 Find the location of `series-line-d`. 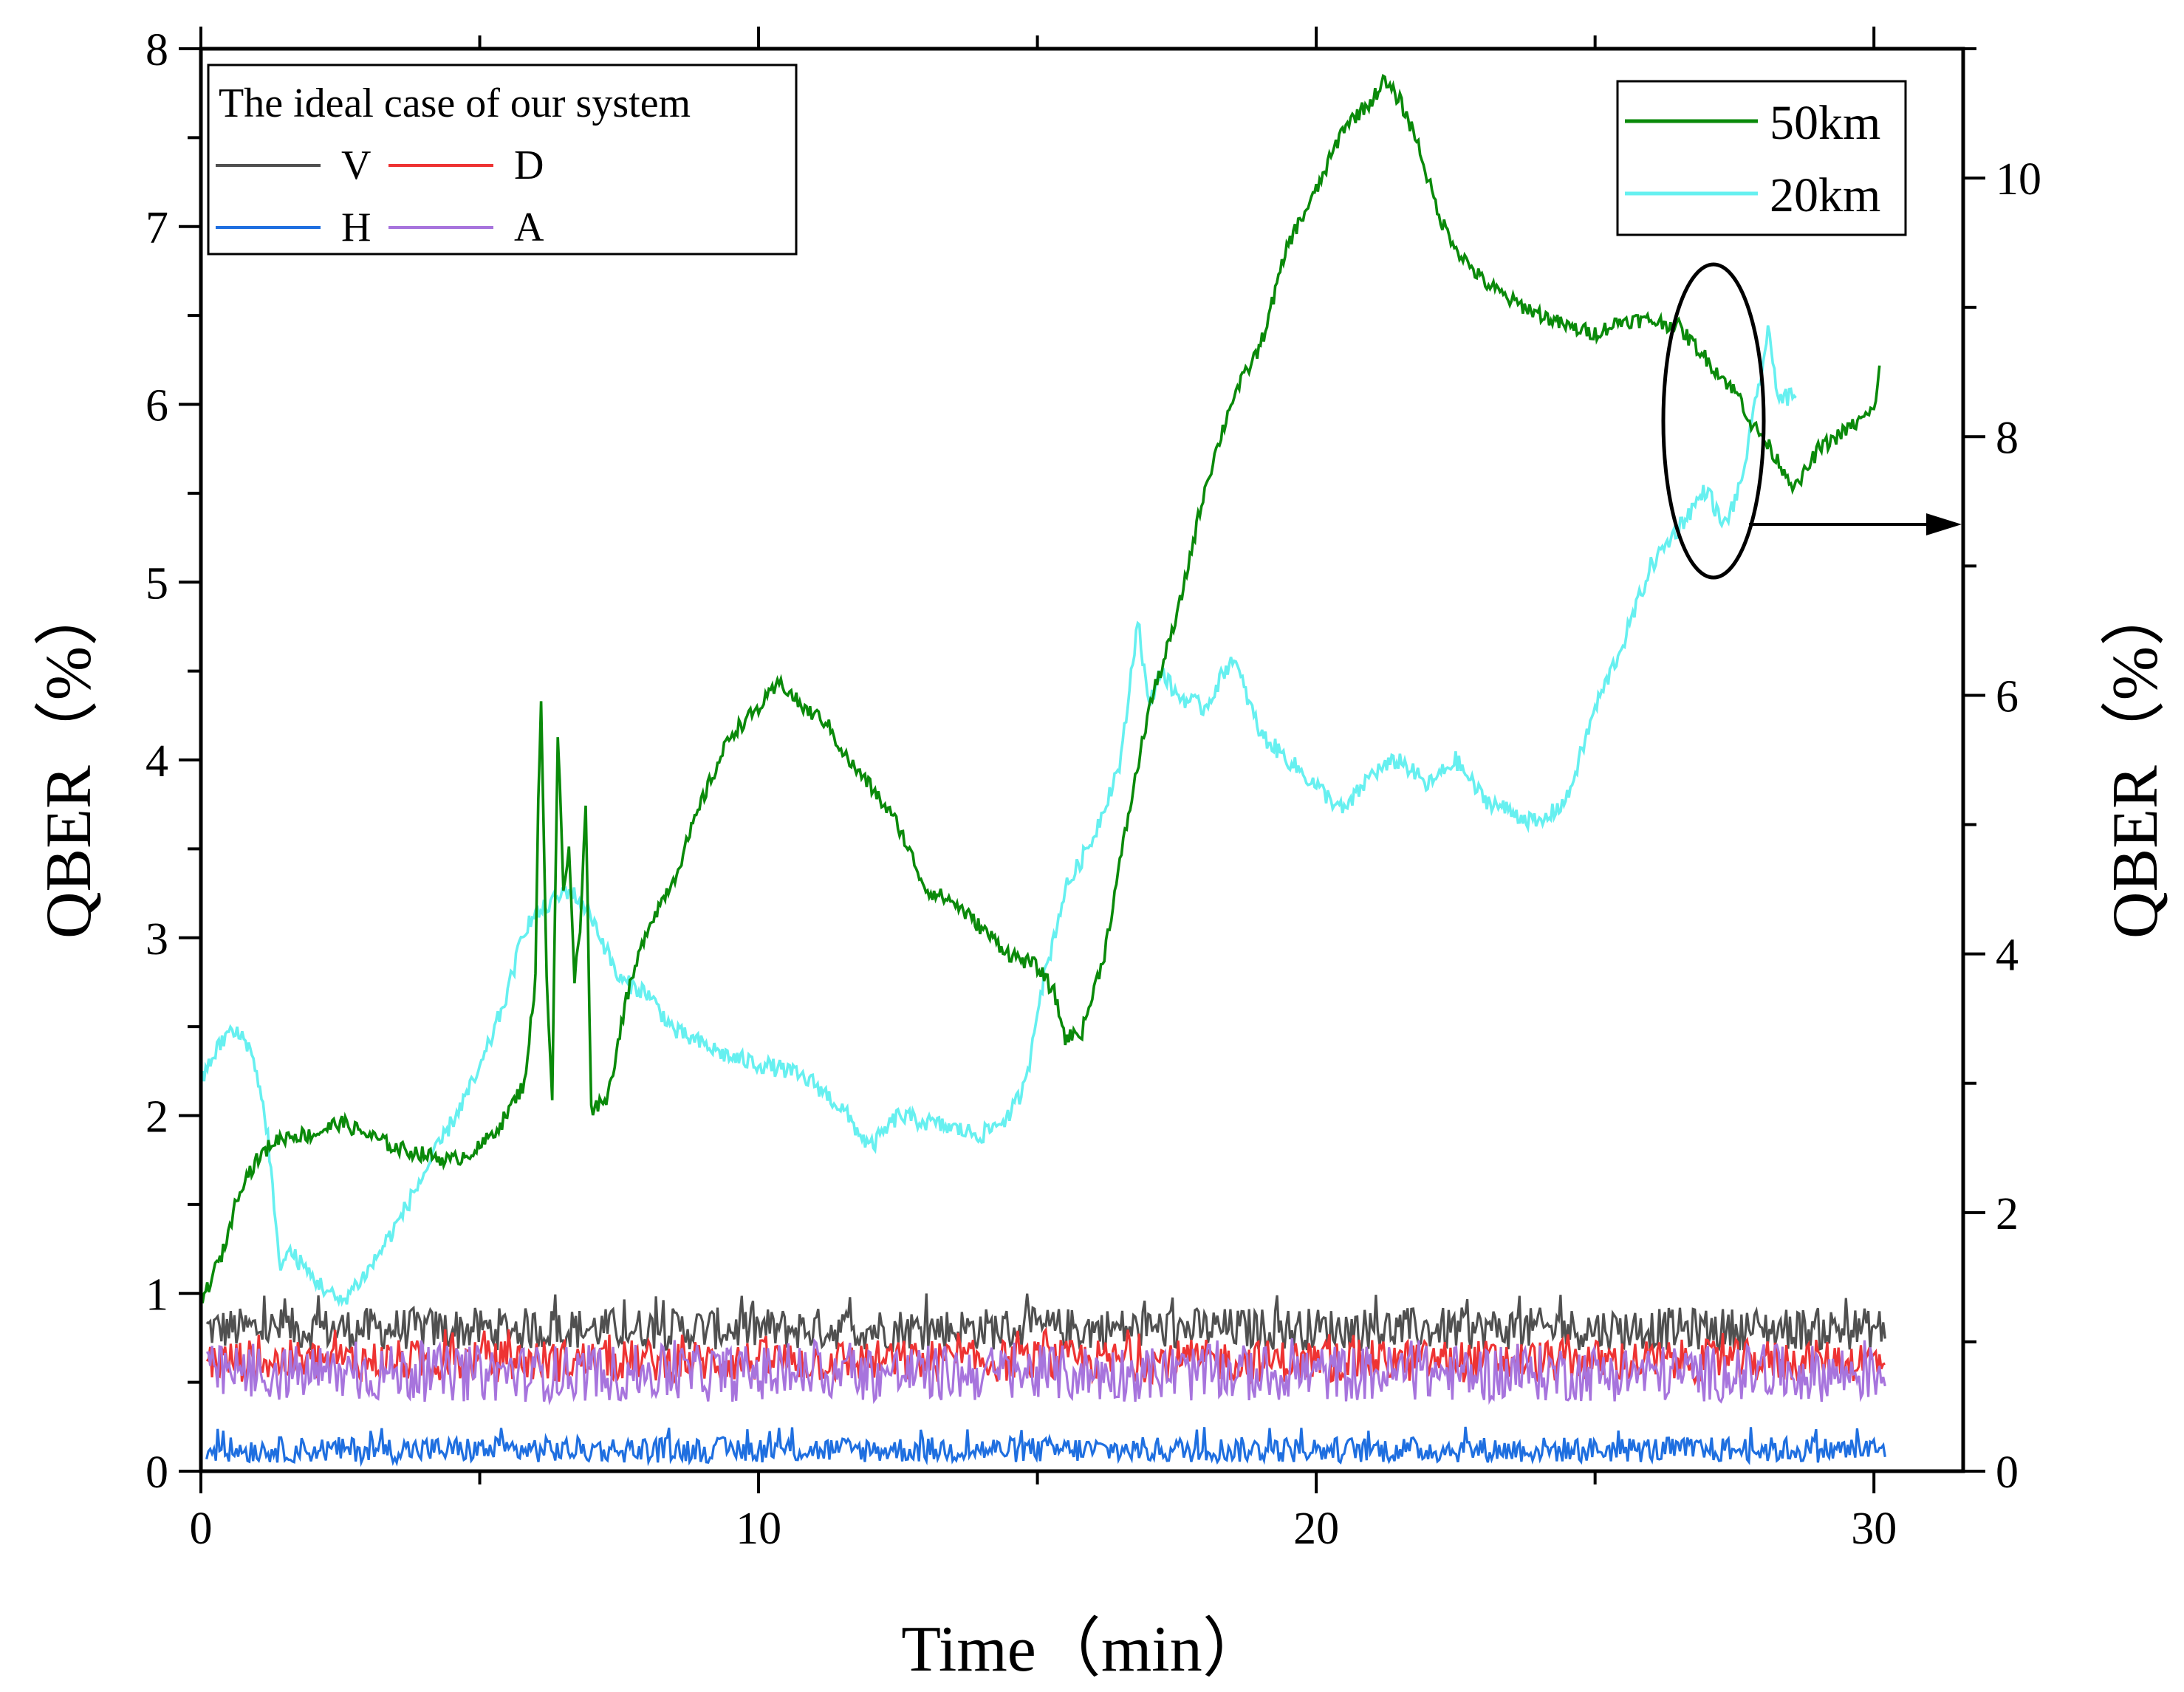

series-line-d is located at coordinates (1046, 1356).